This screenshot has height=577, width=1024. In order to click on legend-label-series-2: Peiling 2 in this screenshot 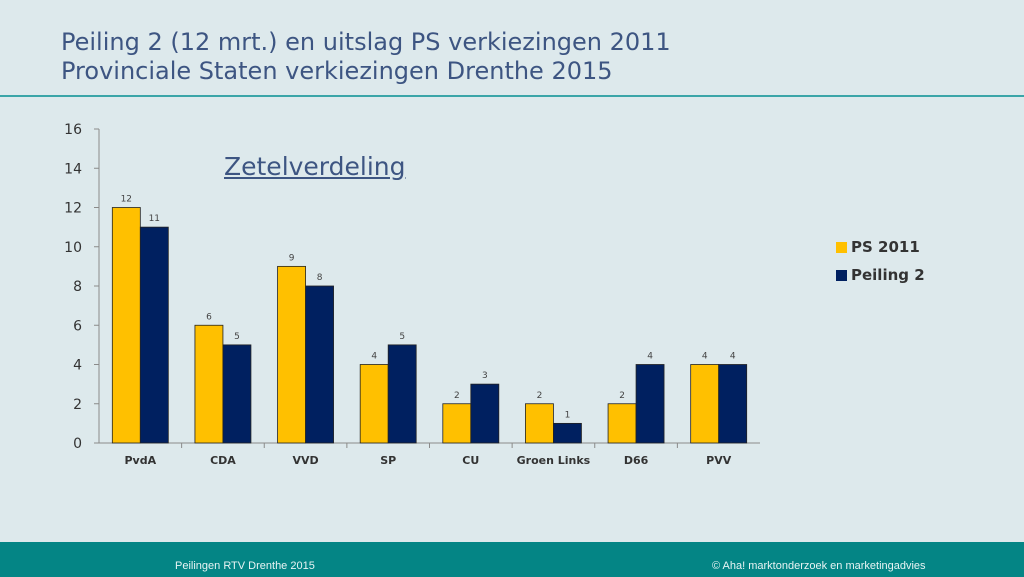, I will do `click(888, 275)`.